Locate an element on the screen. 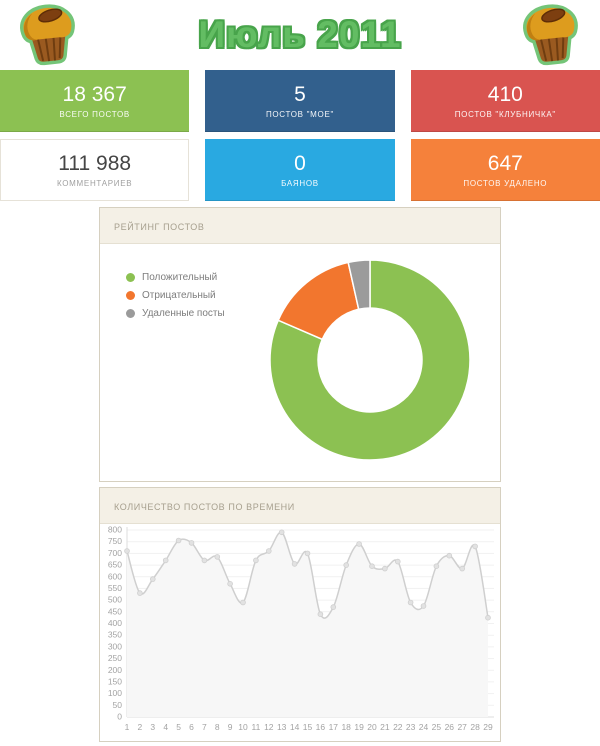 This screenshot has width=600, height=746. stat-value: 18 367 is located at coordinates (94, 94).